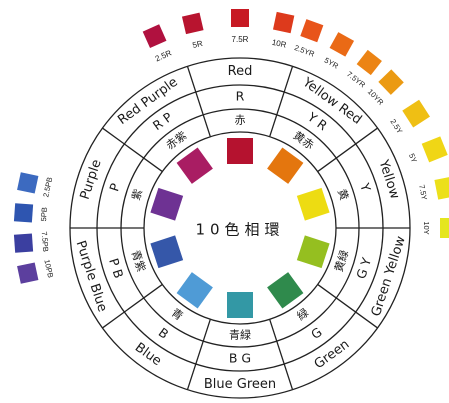 The width and height of the screenshot is (449, 403). Describe the element at coordinates (413, 158) in the screenshot. I see `scale-label-5y: 5Y` at that location.